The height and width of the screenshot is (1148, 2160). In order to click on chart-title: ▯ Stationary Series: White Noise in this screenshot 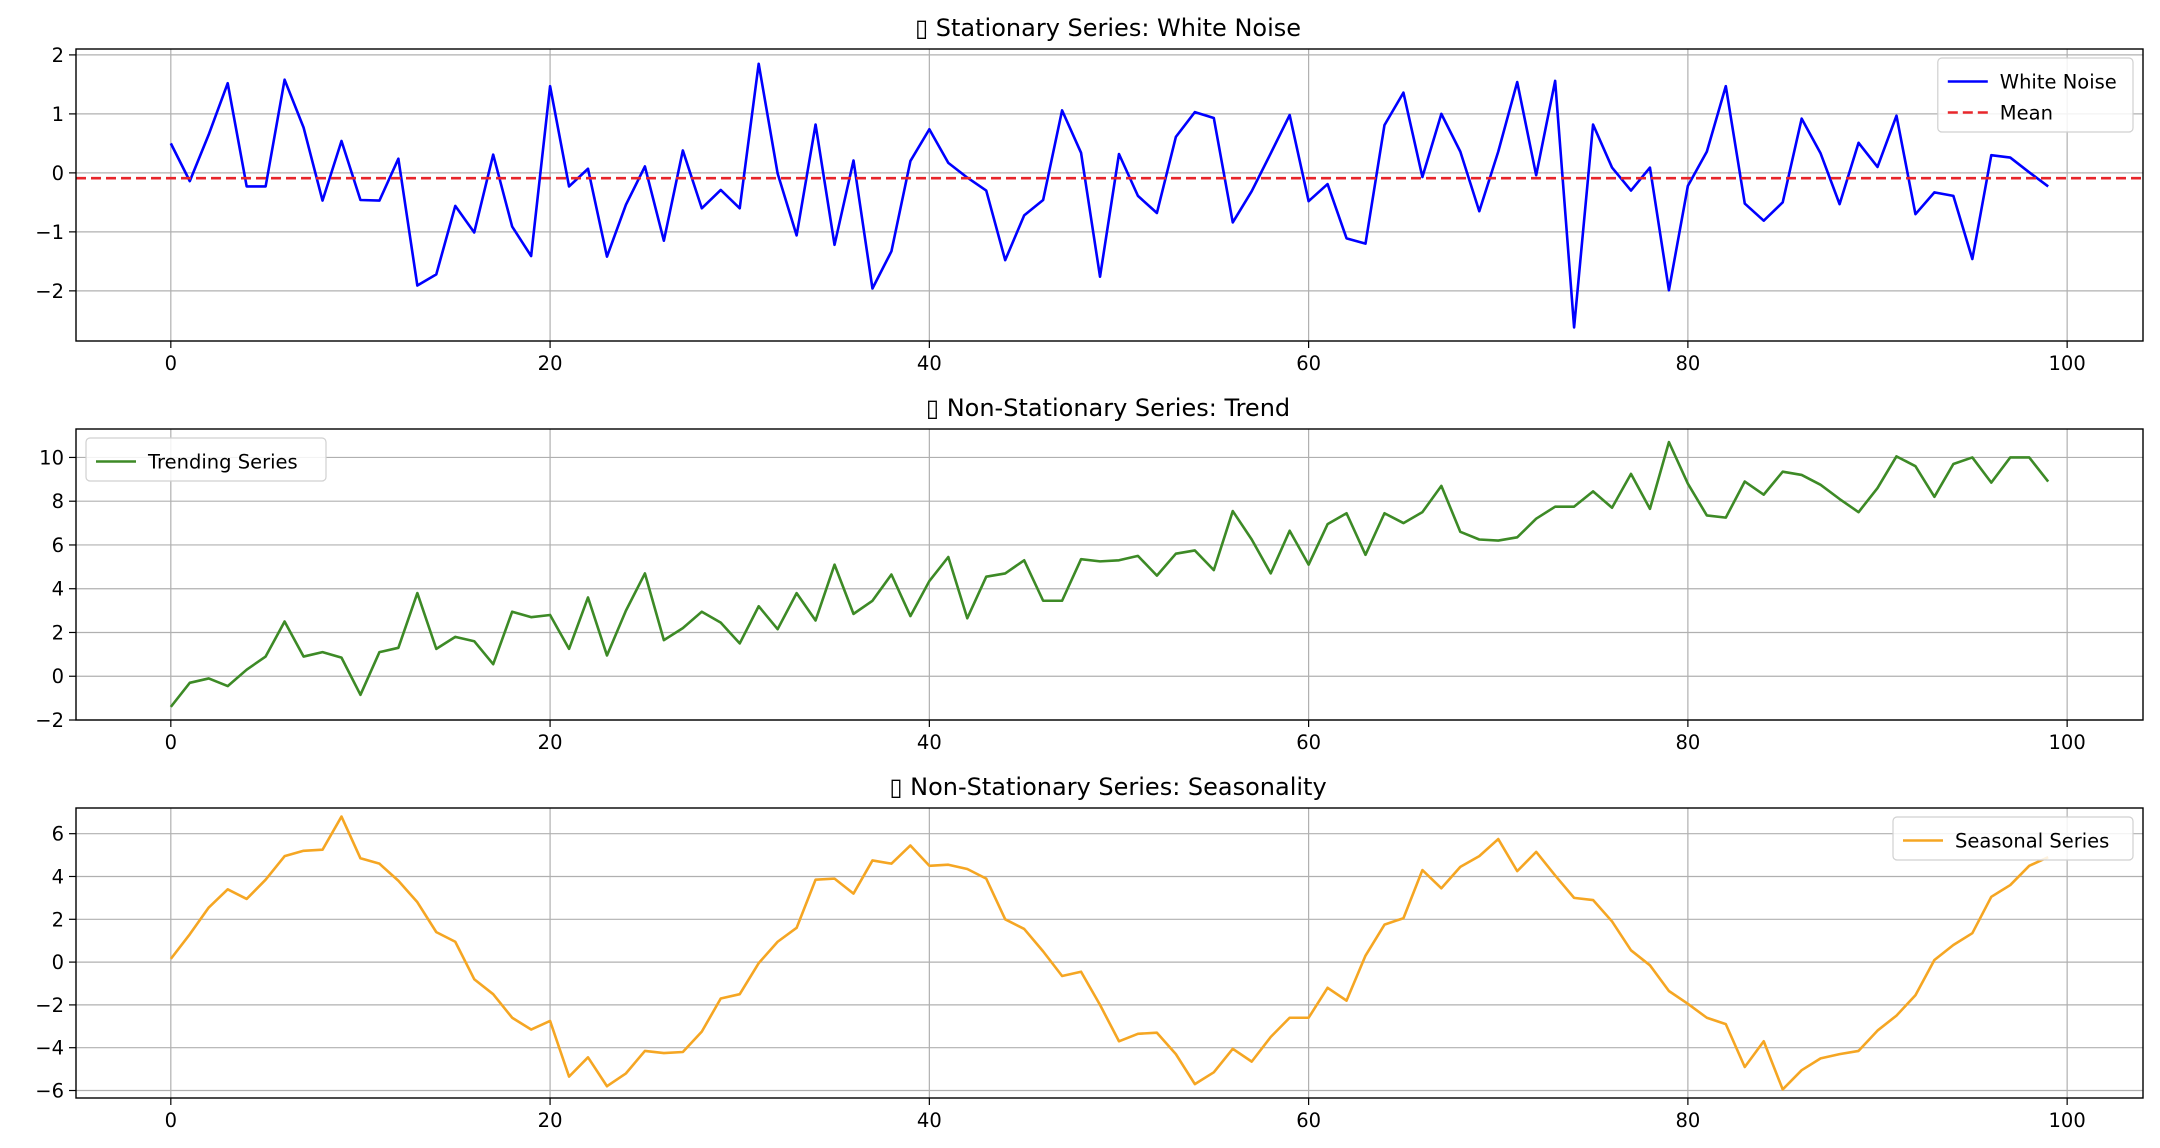, I will do `click(1108, 28)`.